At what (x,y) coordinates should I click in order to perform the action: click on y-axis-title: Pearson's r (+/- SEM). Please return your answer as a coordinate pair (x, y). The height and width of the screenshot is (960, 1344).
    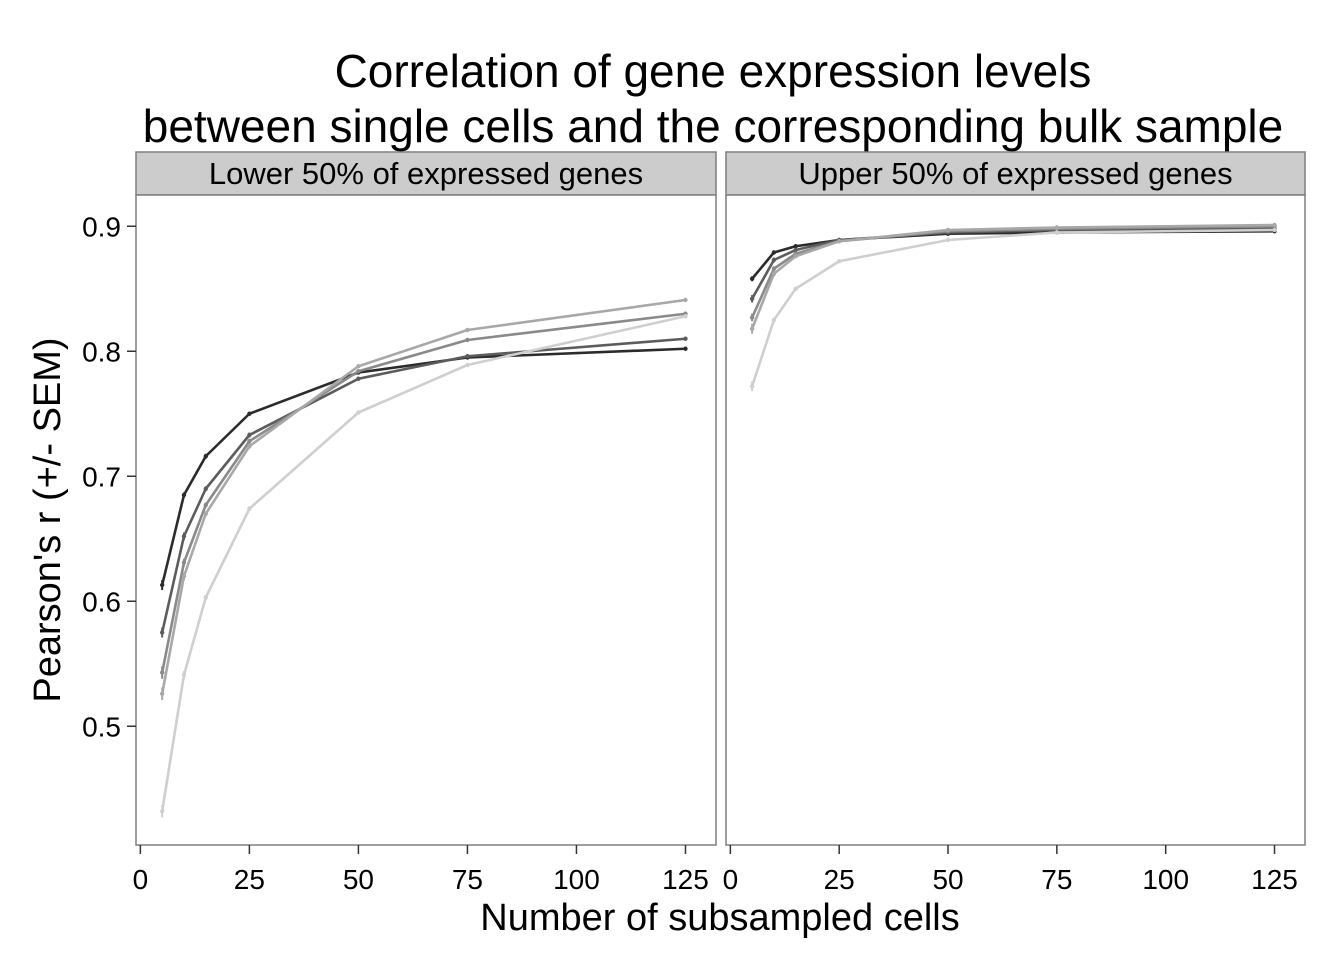
    Looking at the image, I should click on (48, 519).